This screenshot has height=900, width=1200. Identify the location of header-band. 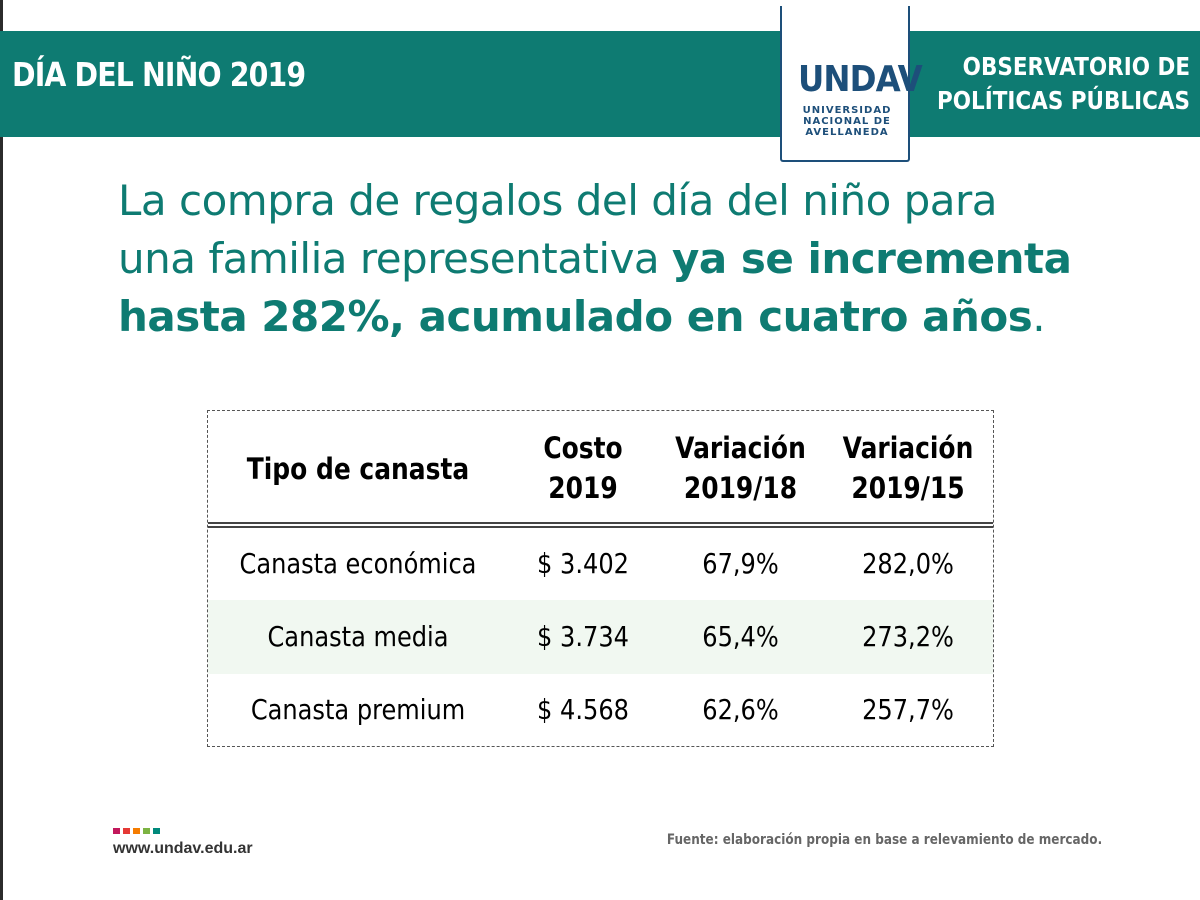
(600, 84).